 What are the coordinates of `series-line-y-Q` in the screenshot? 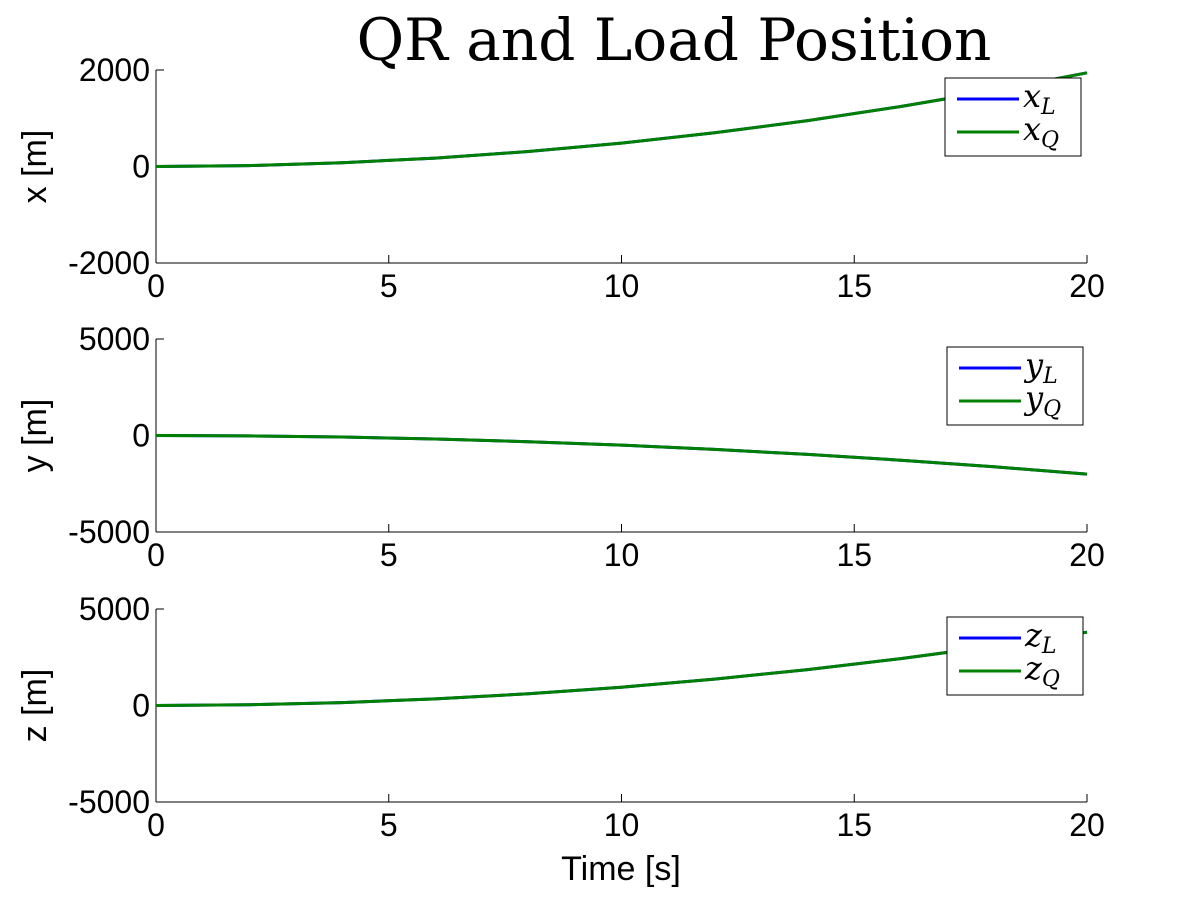 It's located at (621, 455).